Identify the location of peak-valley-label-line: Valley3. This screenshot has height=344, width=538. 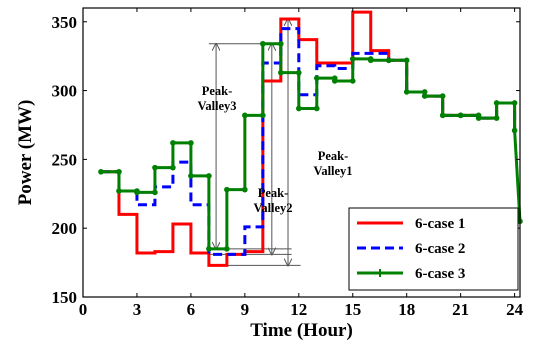
(216, 106).